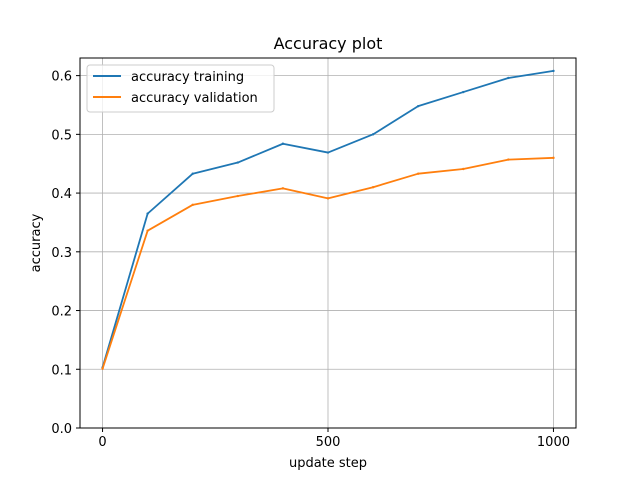 This screenshot has width=640, height=480. Describe the element at coordinates (328, 463) in the screenshot. I see `x-axis-label: update step` at that location.